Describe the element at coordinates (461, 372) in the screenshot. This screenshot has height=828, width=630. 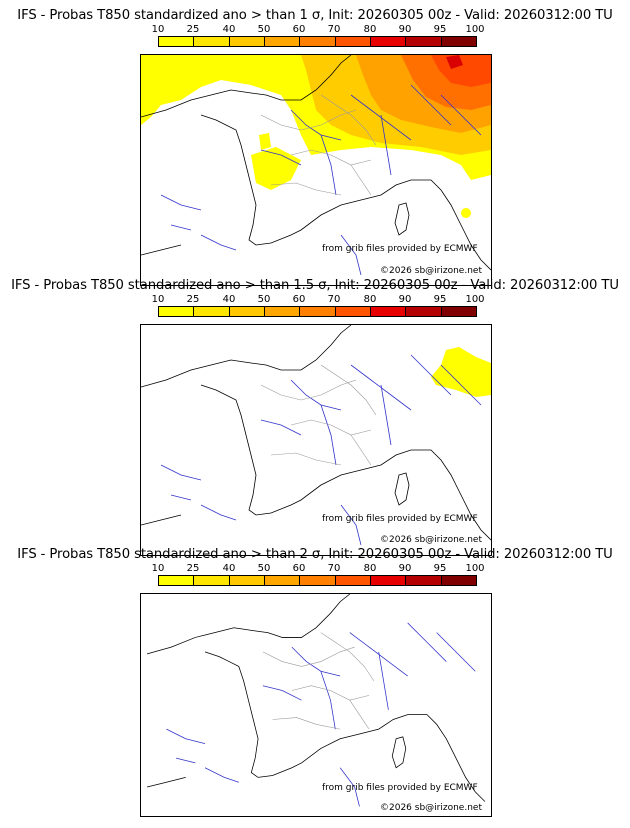
I see `probability-area-yellow` at that location.